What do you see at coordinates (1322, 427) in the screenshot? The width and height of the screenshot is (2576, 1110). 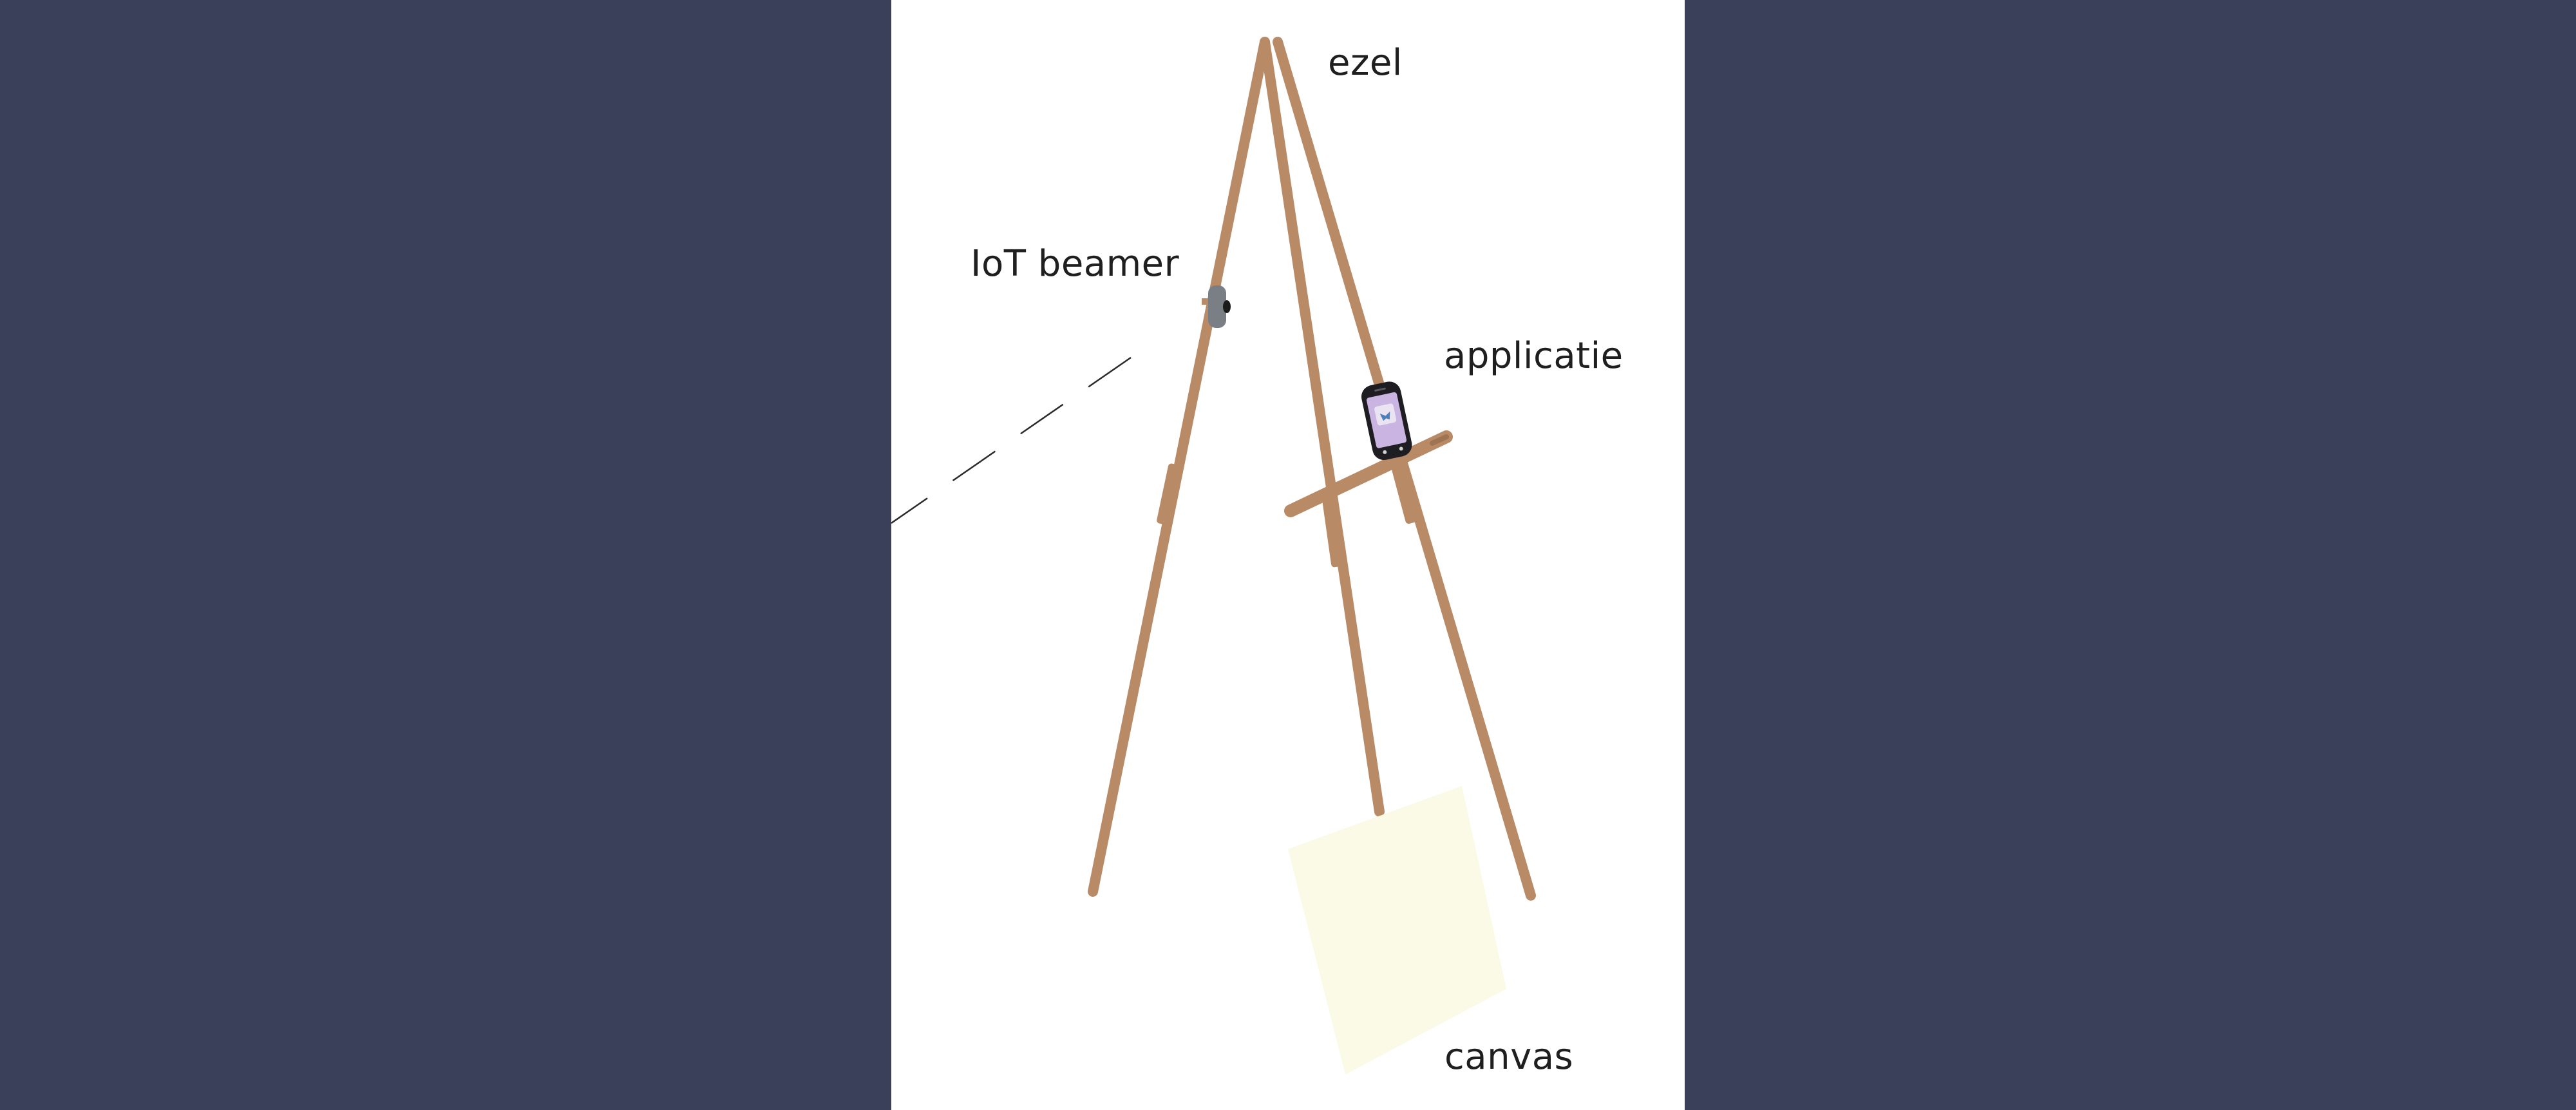 I see `easel-back-leg` at bounding box center [1322, 427].